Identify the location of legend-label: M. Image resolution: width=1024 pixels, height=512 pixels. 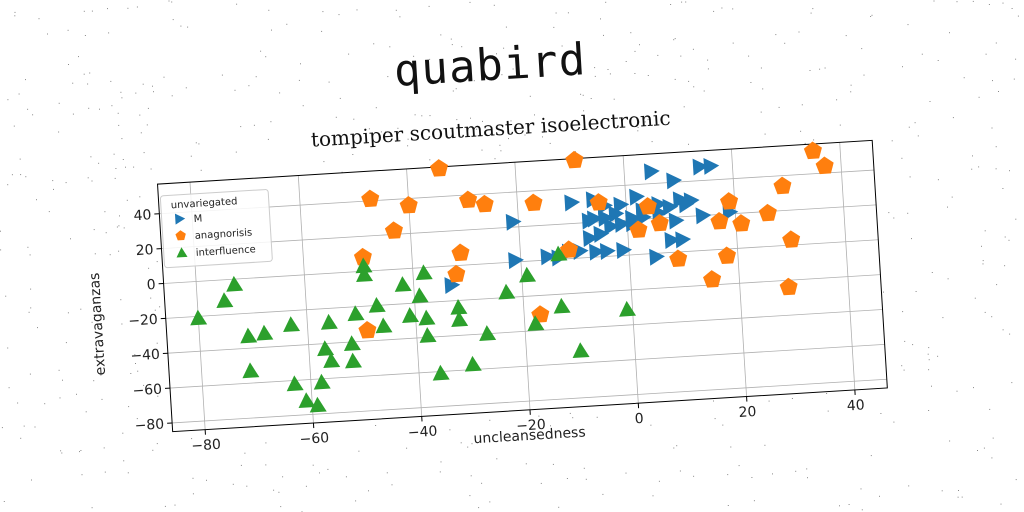
(197, 219).